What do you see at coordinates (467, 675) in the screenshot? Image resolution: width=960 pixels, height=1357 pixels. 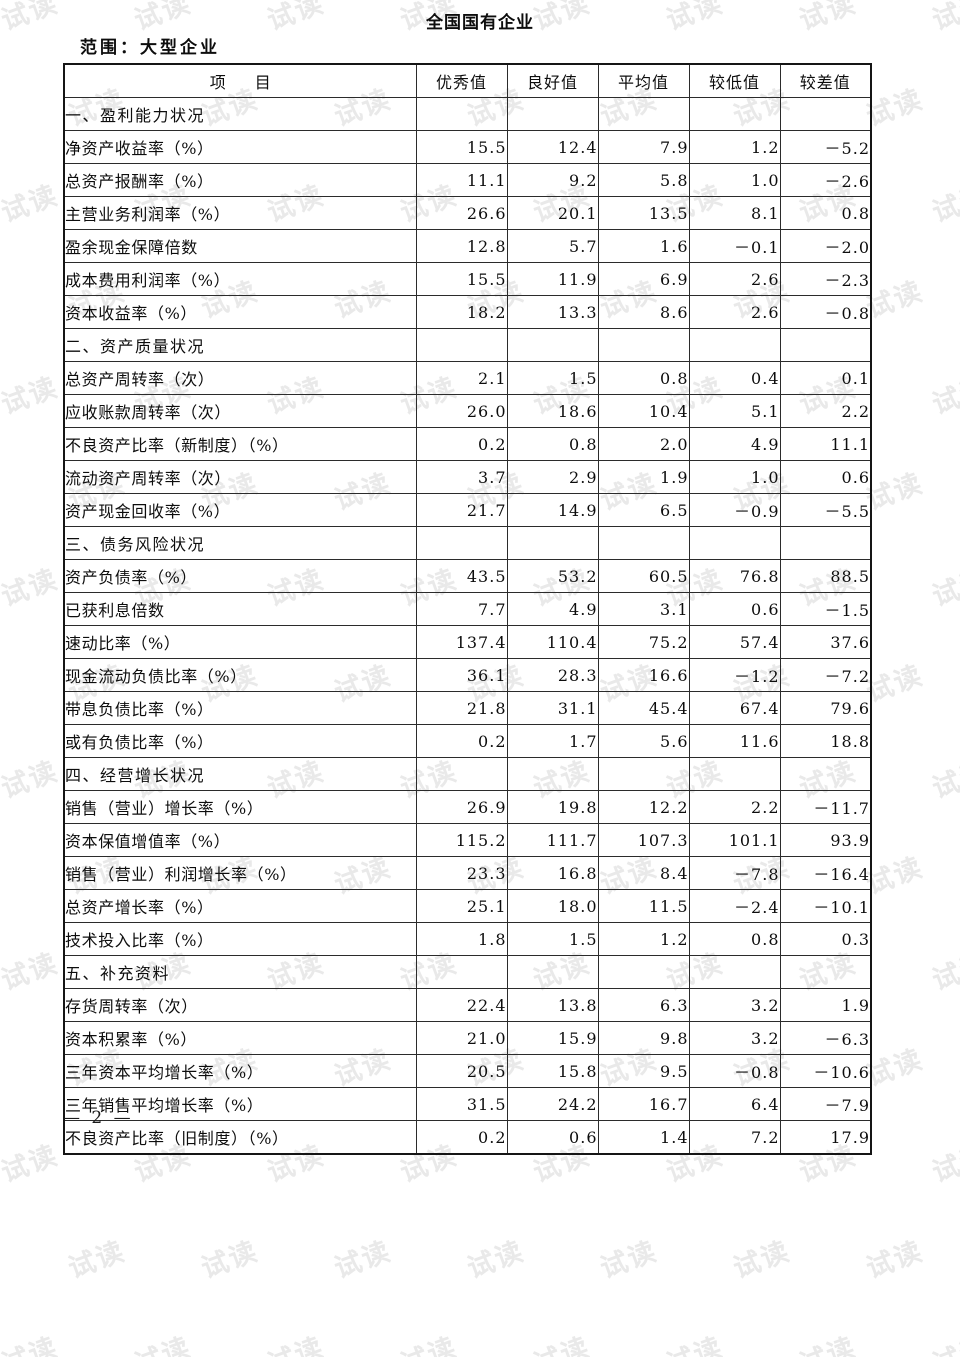 I see `table-row: 现金流动负债比率（%） 36.1 28.3 16.6 －1.2 －7.2` at bounding box center [467, 675].